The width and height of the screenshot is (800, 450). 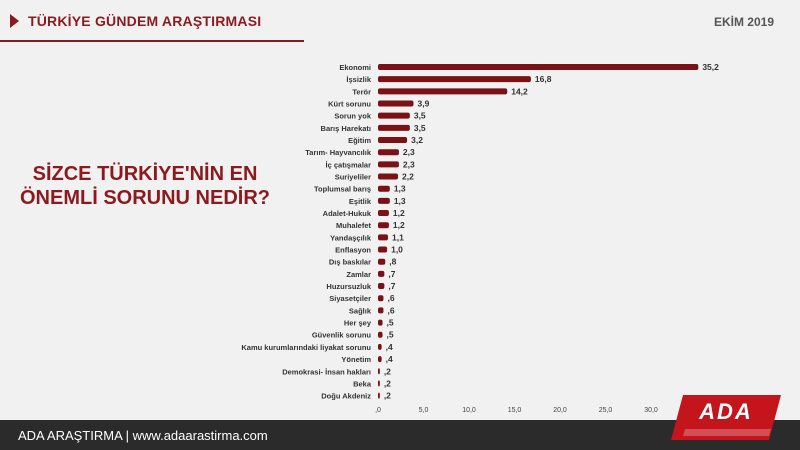 I want to click on value-label: 35,2, so click(x=710, y=67).